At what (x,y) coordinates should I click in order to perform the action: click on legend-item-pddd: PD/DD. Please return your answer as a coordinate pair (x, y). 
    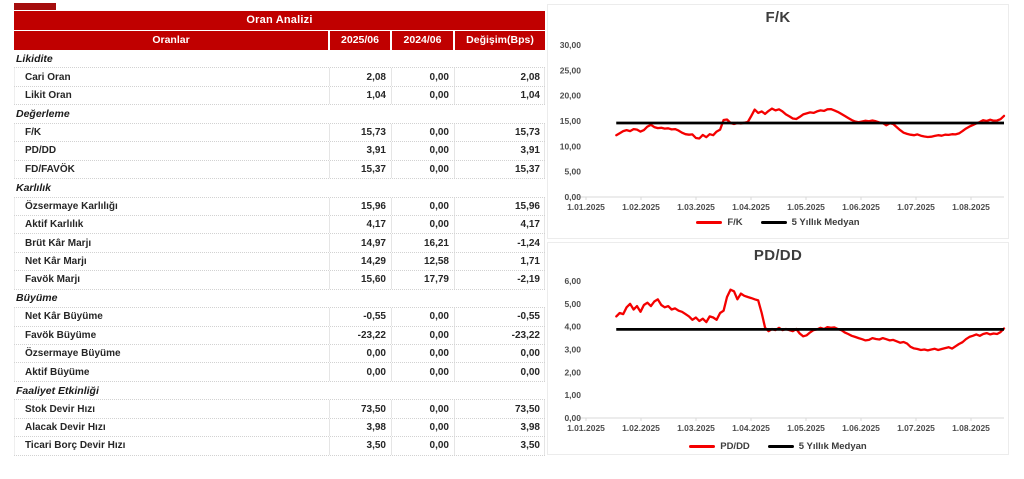
    Looking at the image, I should click on (719, 446).